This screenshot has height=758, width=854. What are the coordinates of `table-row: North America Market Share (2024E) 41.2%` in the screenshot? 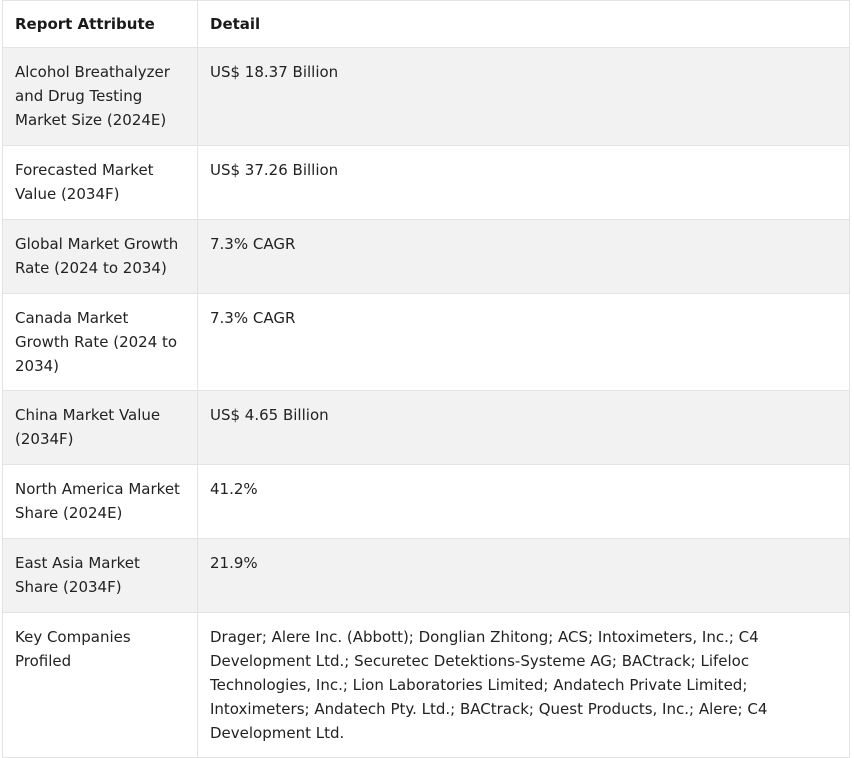 It's located at (426, 501).